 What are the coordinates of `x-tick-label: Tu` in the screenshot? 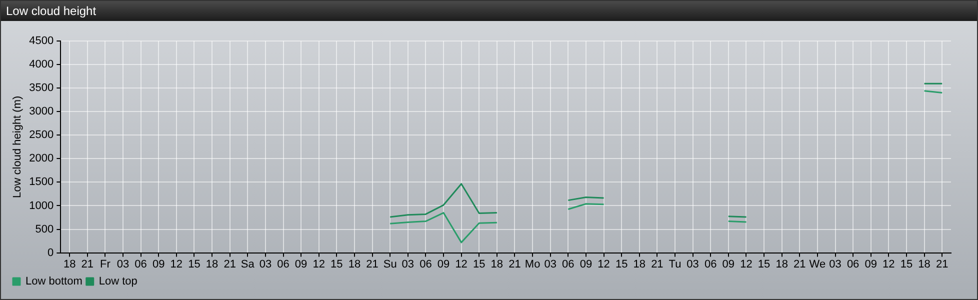 It's located at (675, 264).